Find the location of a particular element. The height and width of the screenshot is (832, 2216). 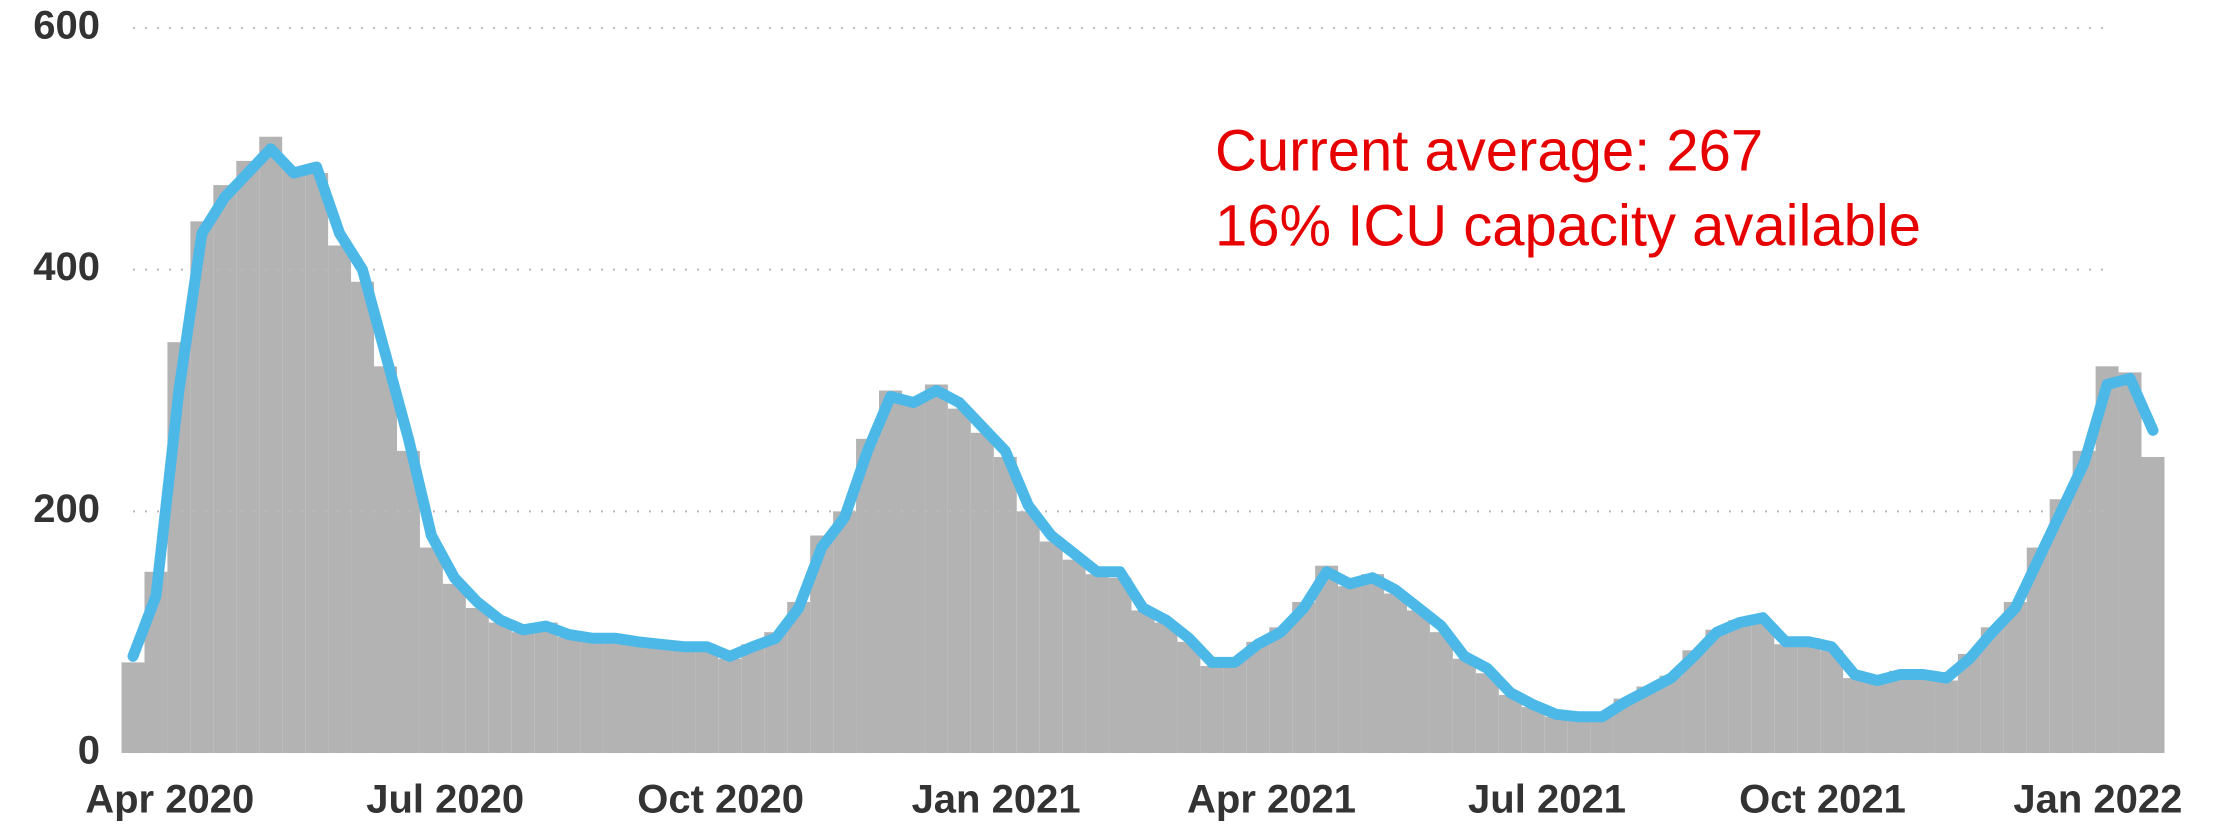

x-tick-label: Apr 2020 is located at coordinates (169, 800).